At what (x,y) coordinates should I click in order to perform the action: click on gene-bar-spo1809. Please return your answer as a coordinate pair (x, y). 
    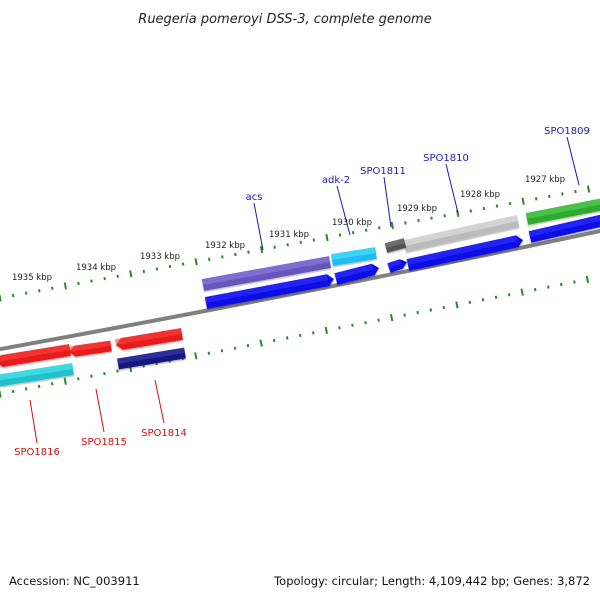
    Looking at the image, I should click on (562, 211).